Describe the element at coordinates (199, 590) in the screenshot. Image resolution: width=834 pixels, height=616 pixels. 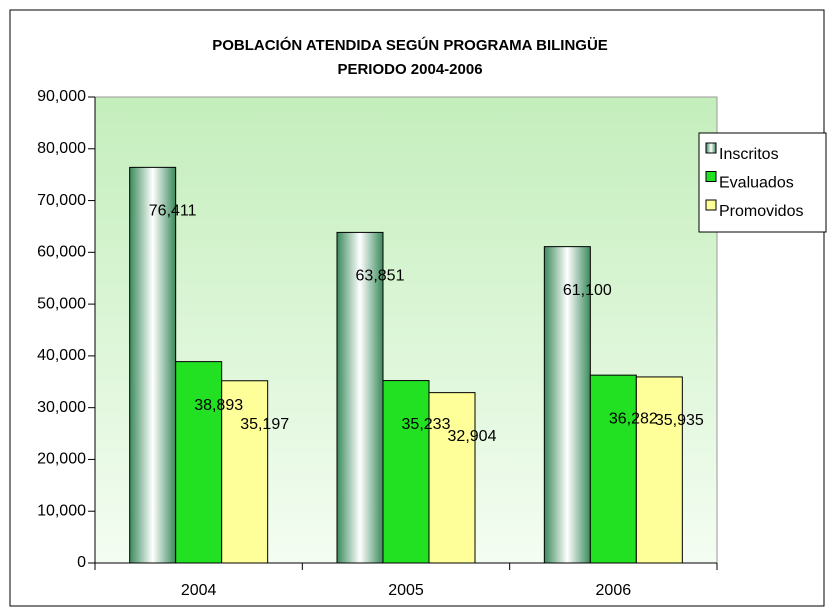
I see `x-tick-label: 2004` at that location.